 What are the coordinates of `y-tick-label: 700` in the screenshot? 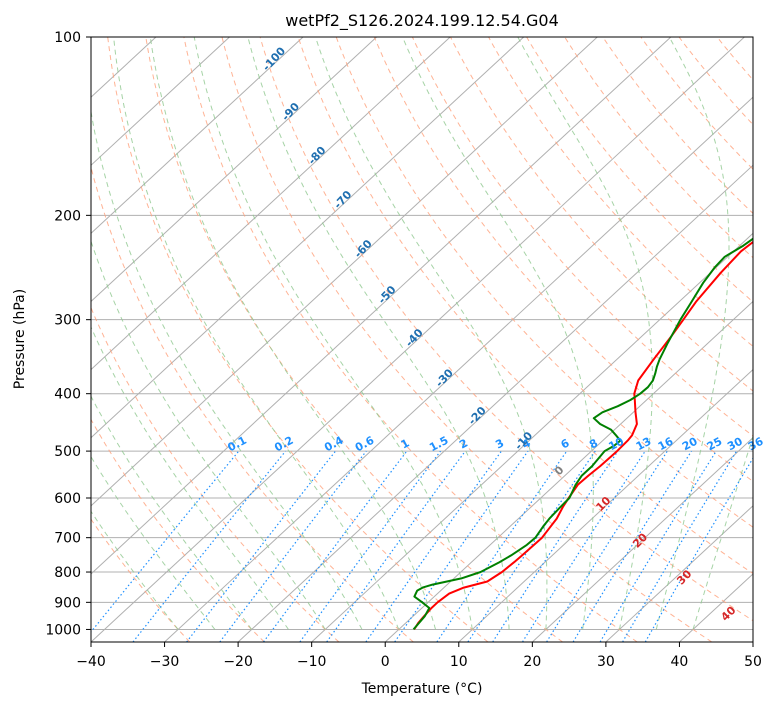 It's located at (67, 539).